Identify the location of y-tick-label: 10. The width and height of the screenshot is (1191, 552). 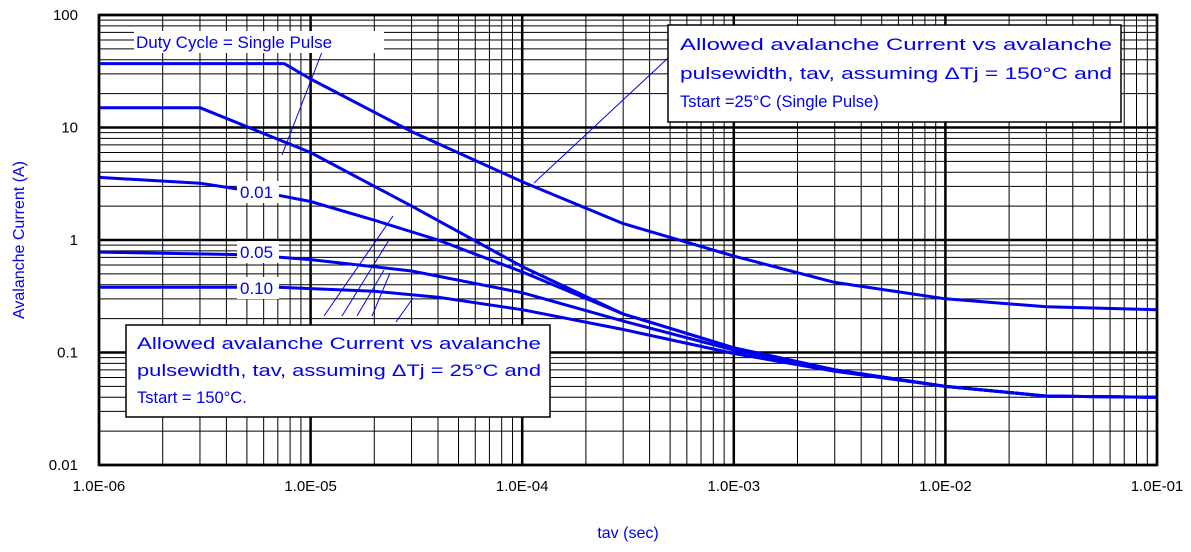
(69, 128).